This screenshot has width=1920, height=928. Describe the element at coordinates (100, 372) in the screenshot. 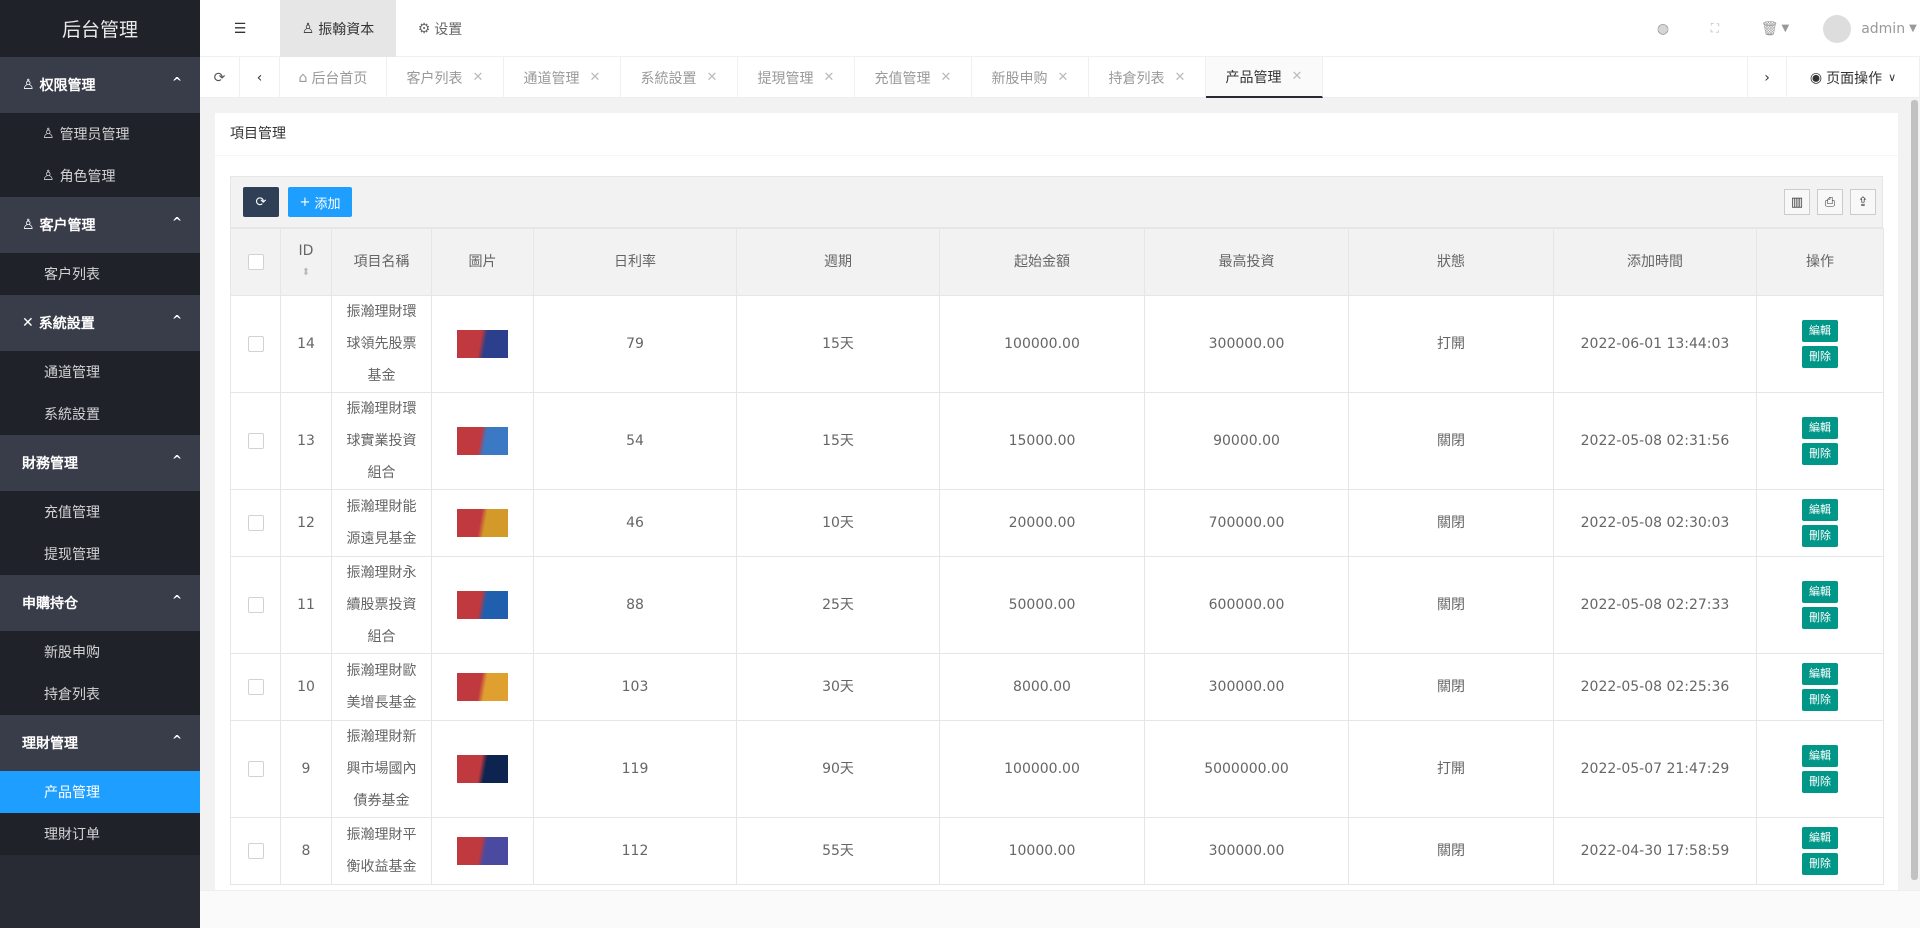

I see `sidebar-item: 通道管理` at that location.